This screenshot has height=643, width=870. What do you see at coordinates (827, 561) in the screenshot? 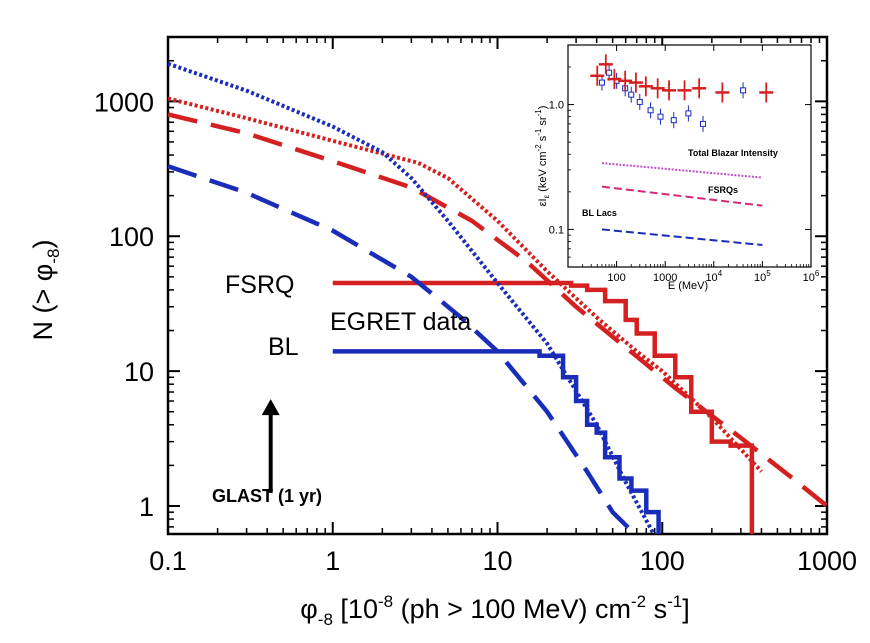
I see `x-tick-label: 1000` at bounding box center [827, 561].